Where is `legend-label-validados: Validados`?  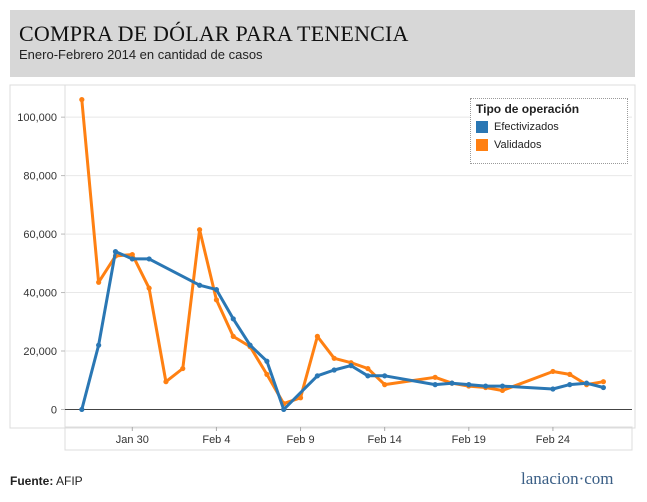 legend-label-validados: Validados is located at coordinates (518, 145).